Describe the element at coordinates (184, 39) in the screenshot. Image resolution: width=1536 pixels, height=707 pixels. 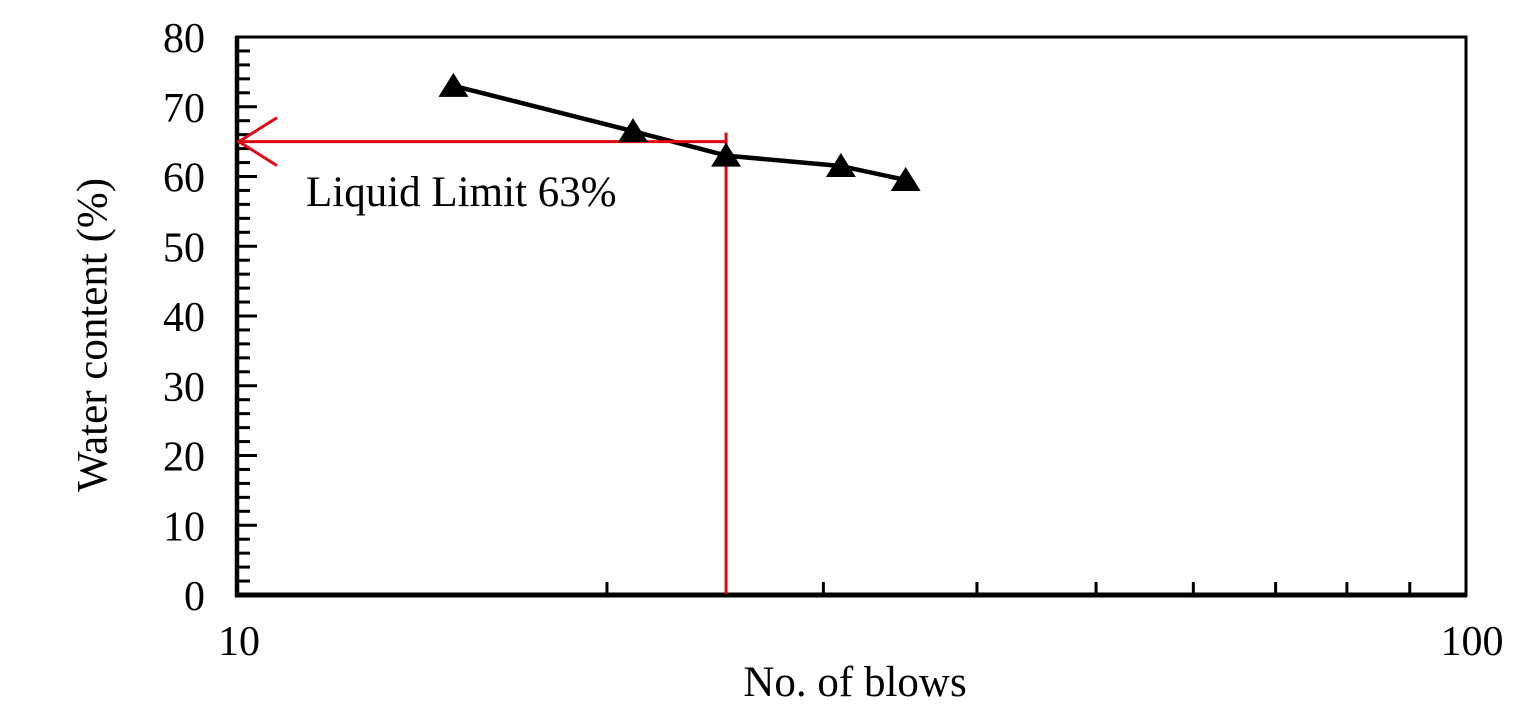
I see `y-axis-tick-label: 80` at that location.